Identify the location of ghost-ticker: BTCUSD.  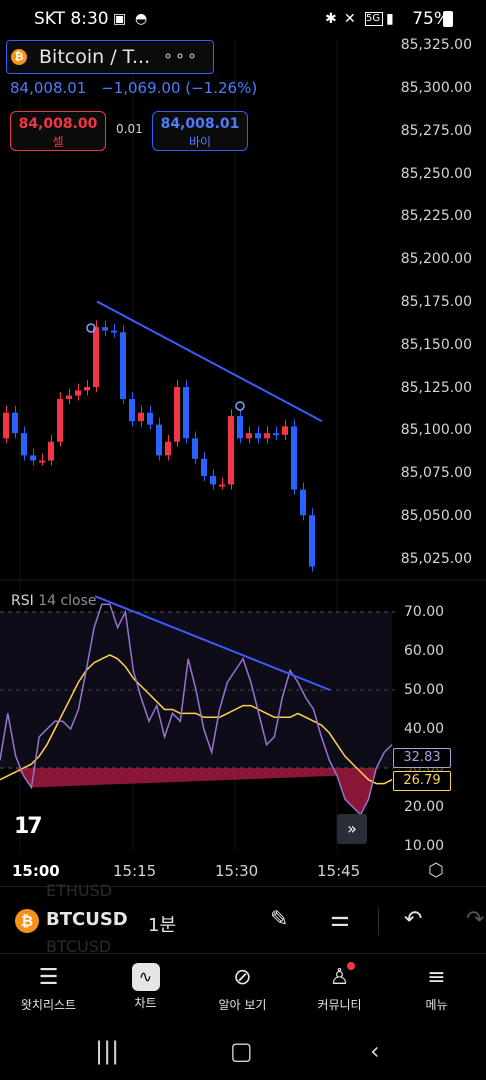
(79, 946).